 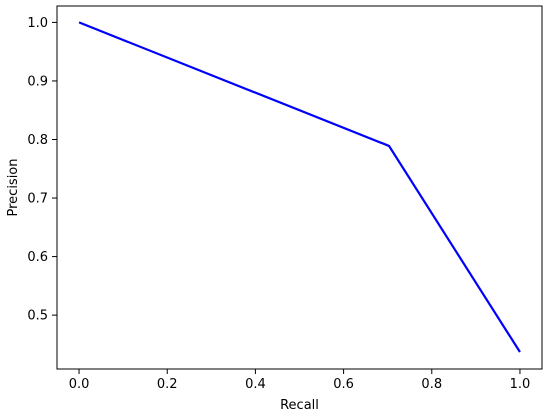 I want to click on y-tick-label: 0.6, so click(x=37, y=257).